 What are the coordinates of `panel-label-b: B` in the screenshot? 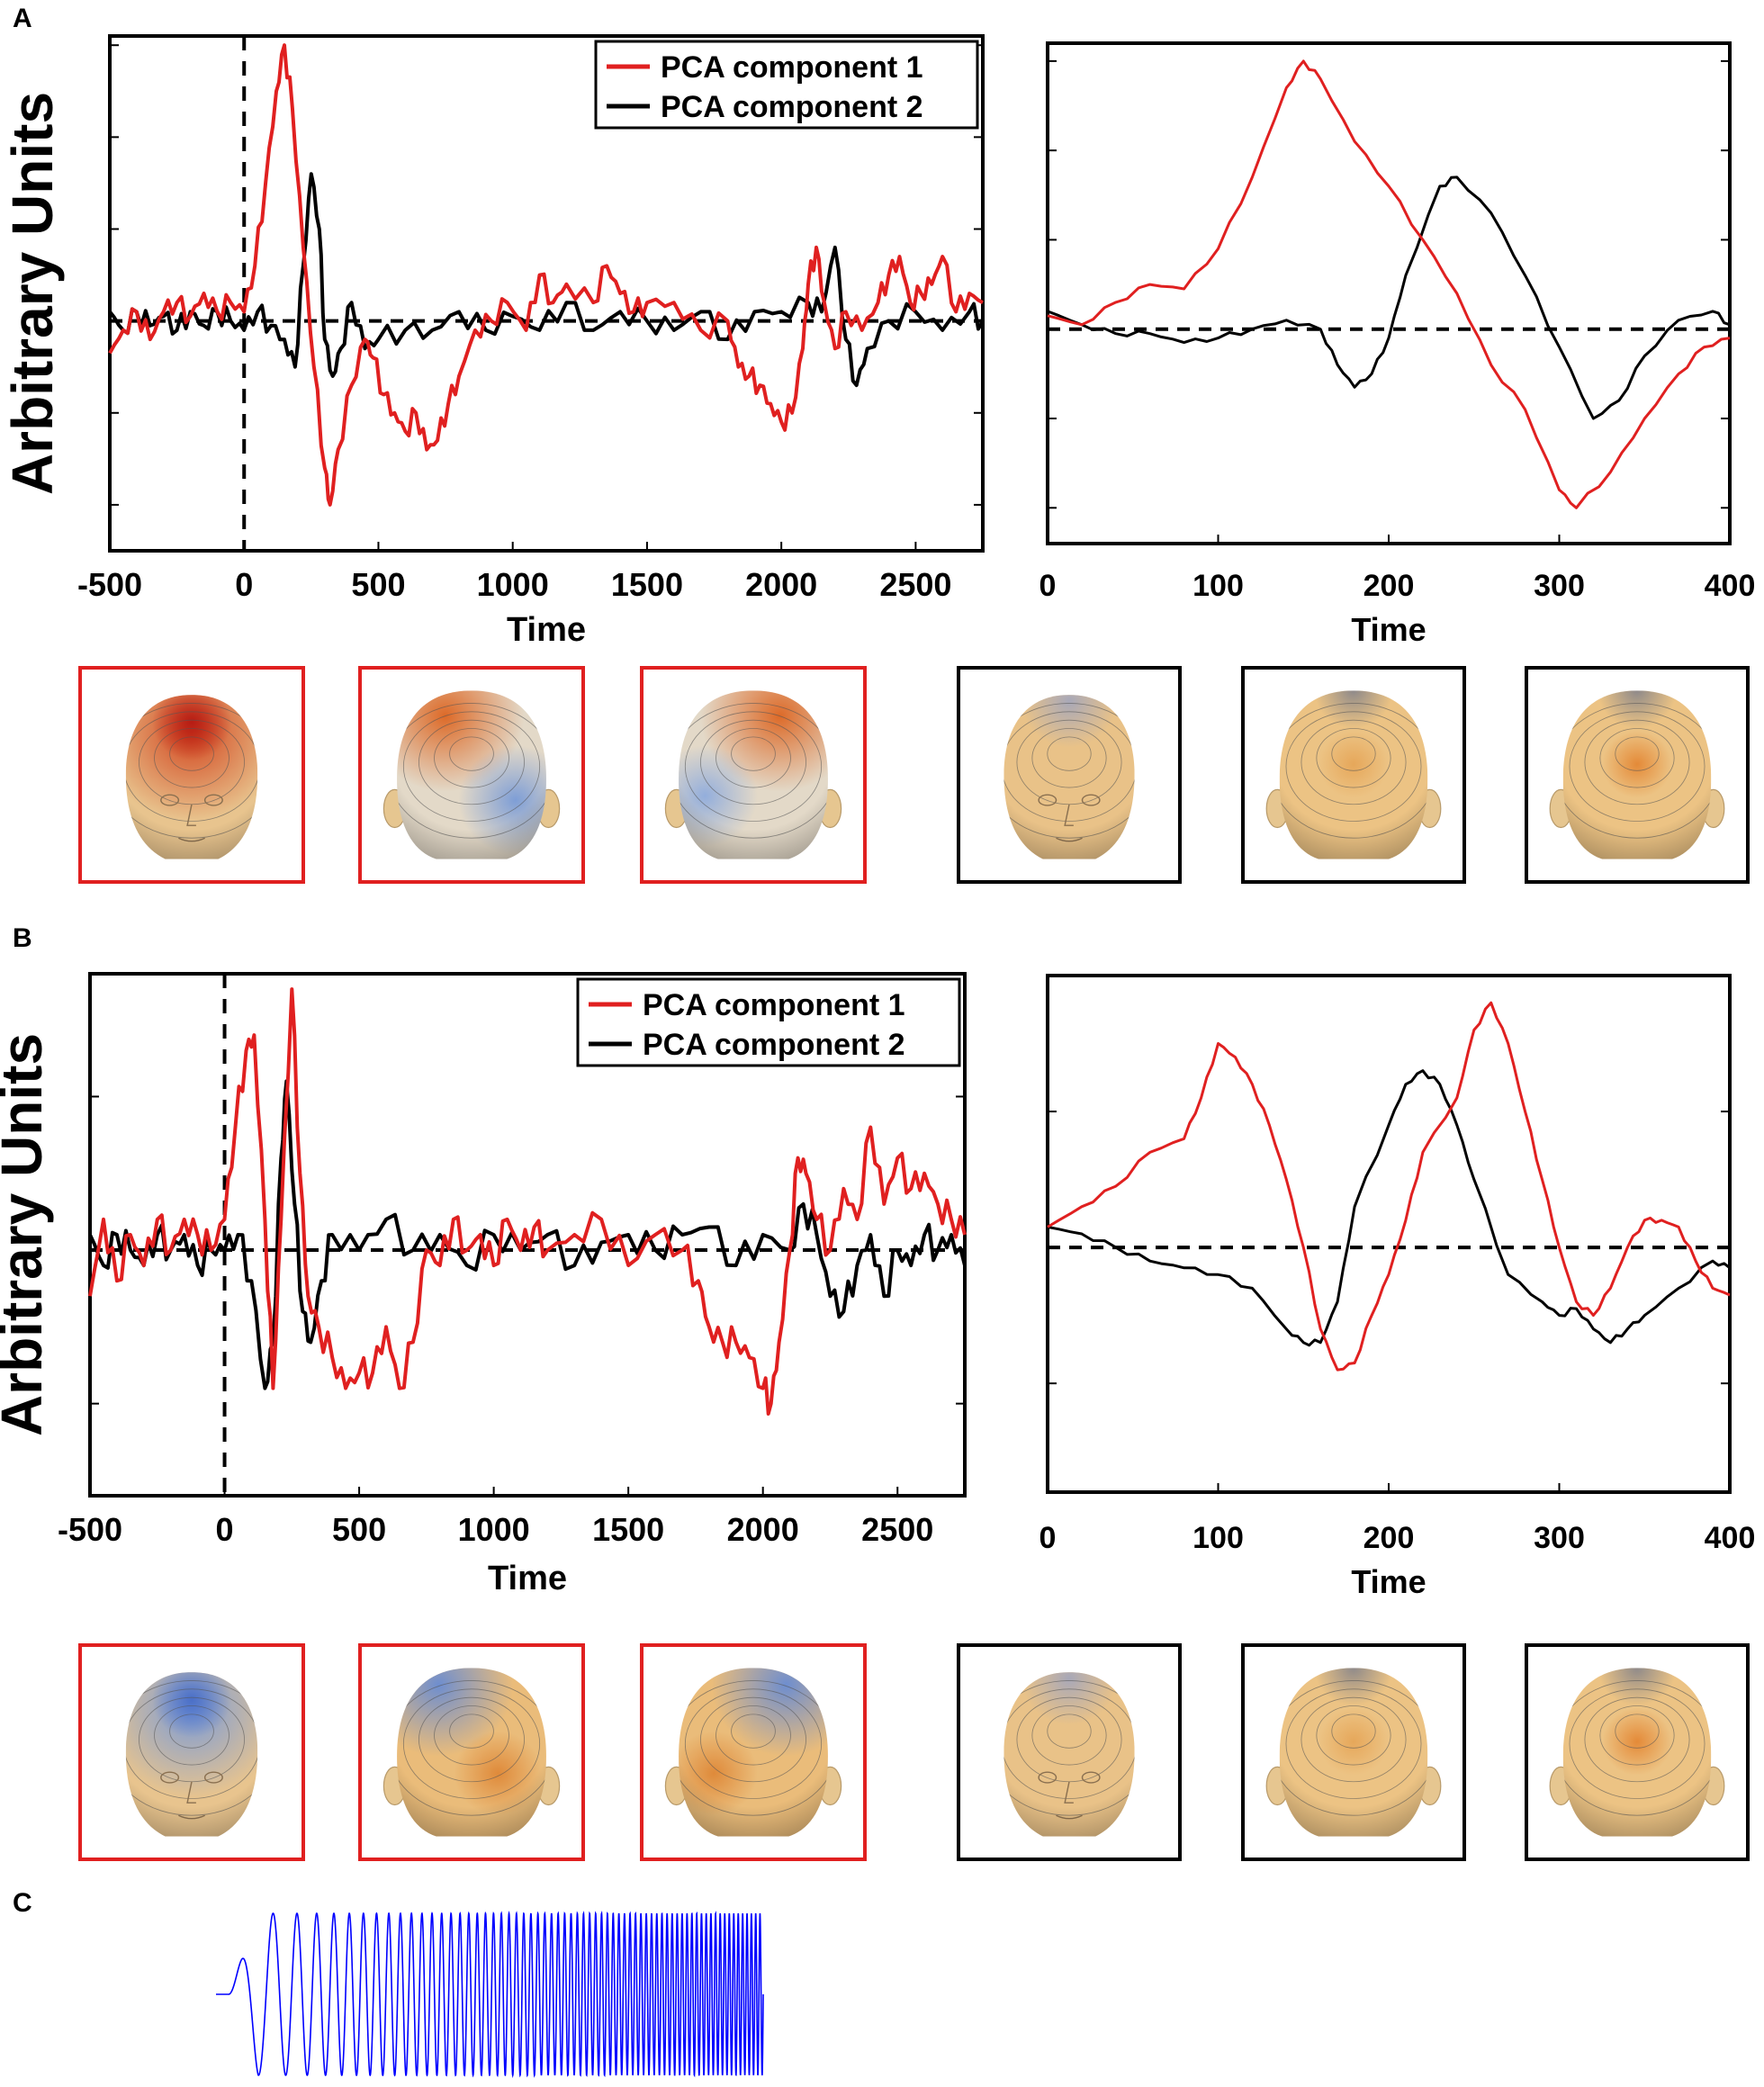 It's located at (22, 938).